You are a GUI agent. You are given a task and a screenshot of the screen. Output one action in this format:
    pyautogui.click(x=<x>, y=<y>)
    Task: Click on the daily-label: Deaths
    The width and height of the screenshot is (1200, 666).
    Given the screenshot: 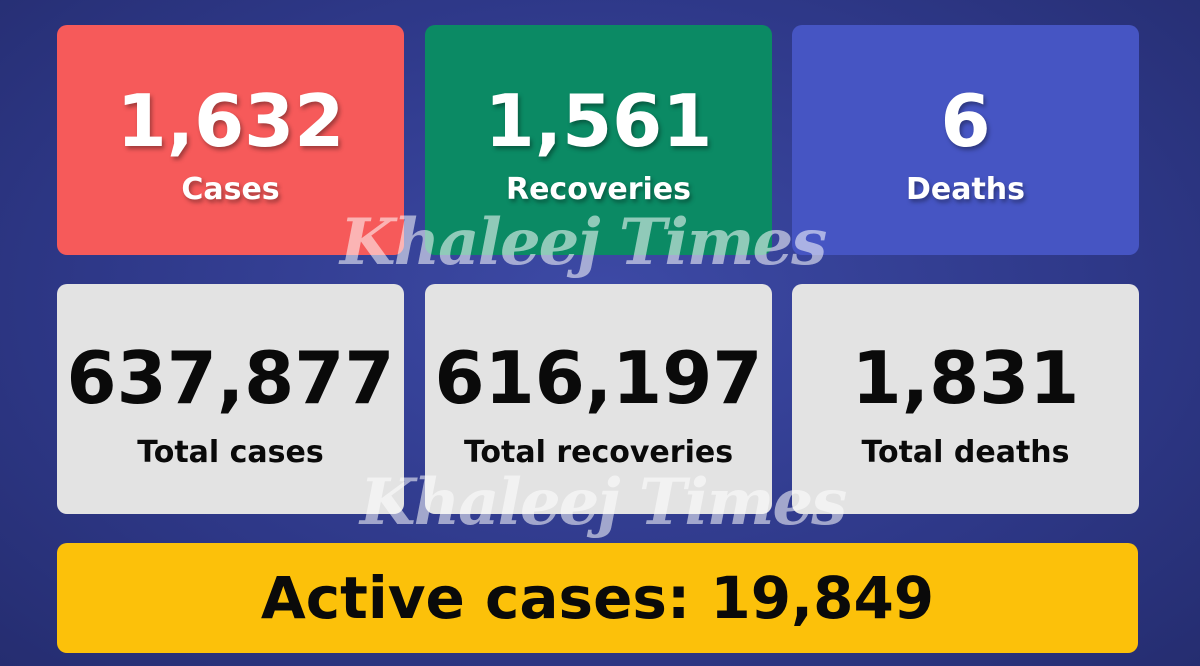 What is the action you would take?
    pyautogui.click(x=965, y=189)
    